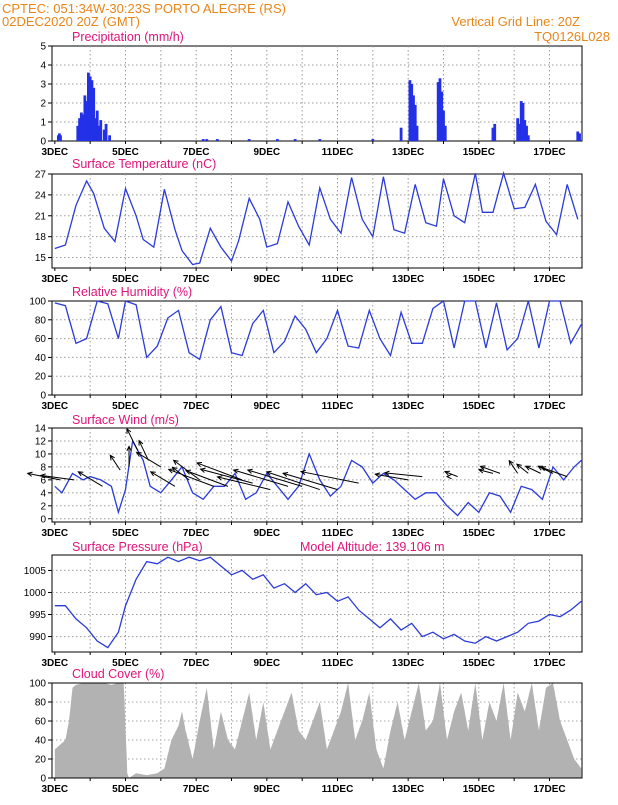  What do you see at coordinates (37, 615) in the screenshot?
I see `pressure-ytick-label: 995` at bounding box center [37, 615].